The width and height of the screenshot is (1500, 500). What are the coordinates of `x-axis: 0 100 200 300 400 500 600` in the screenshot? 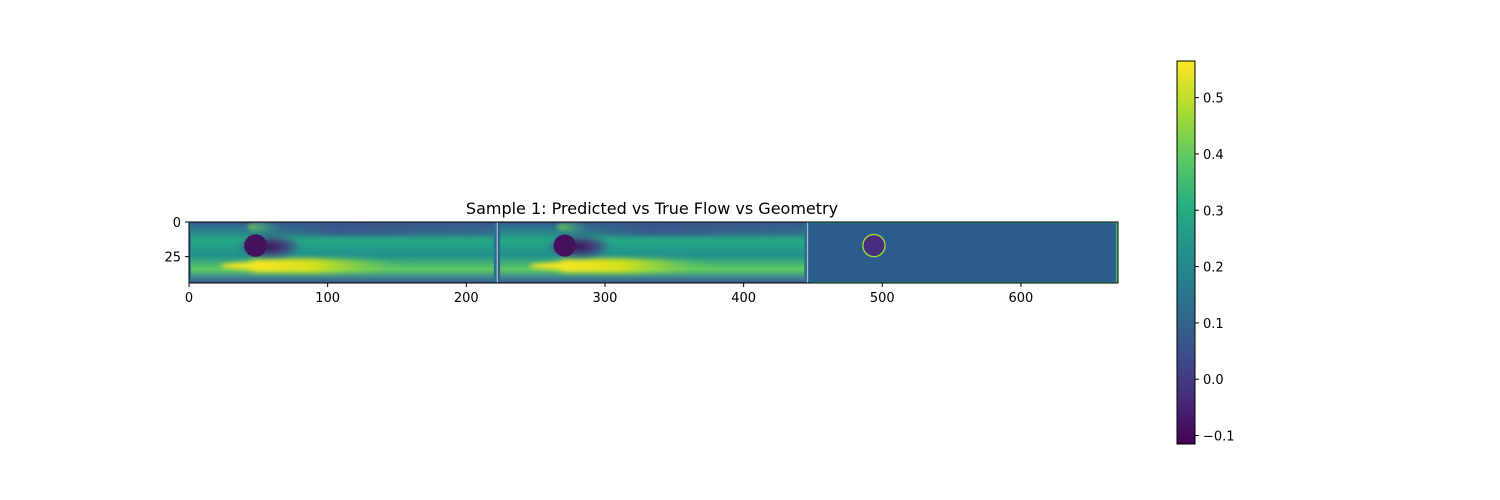 It's located at (609, 294).